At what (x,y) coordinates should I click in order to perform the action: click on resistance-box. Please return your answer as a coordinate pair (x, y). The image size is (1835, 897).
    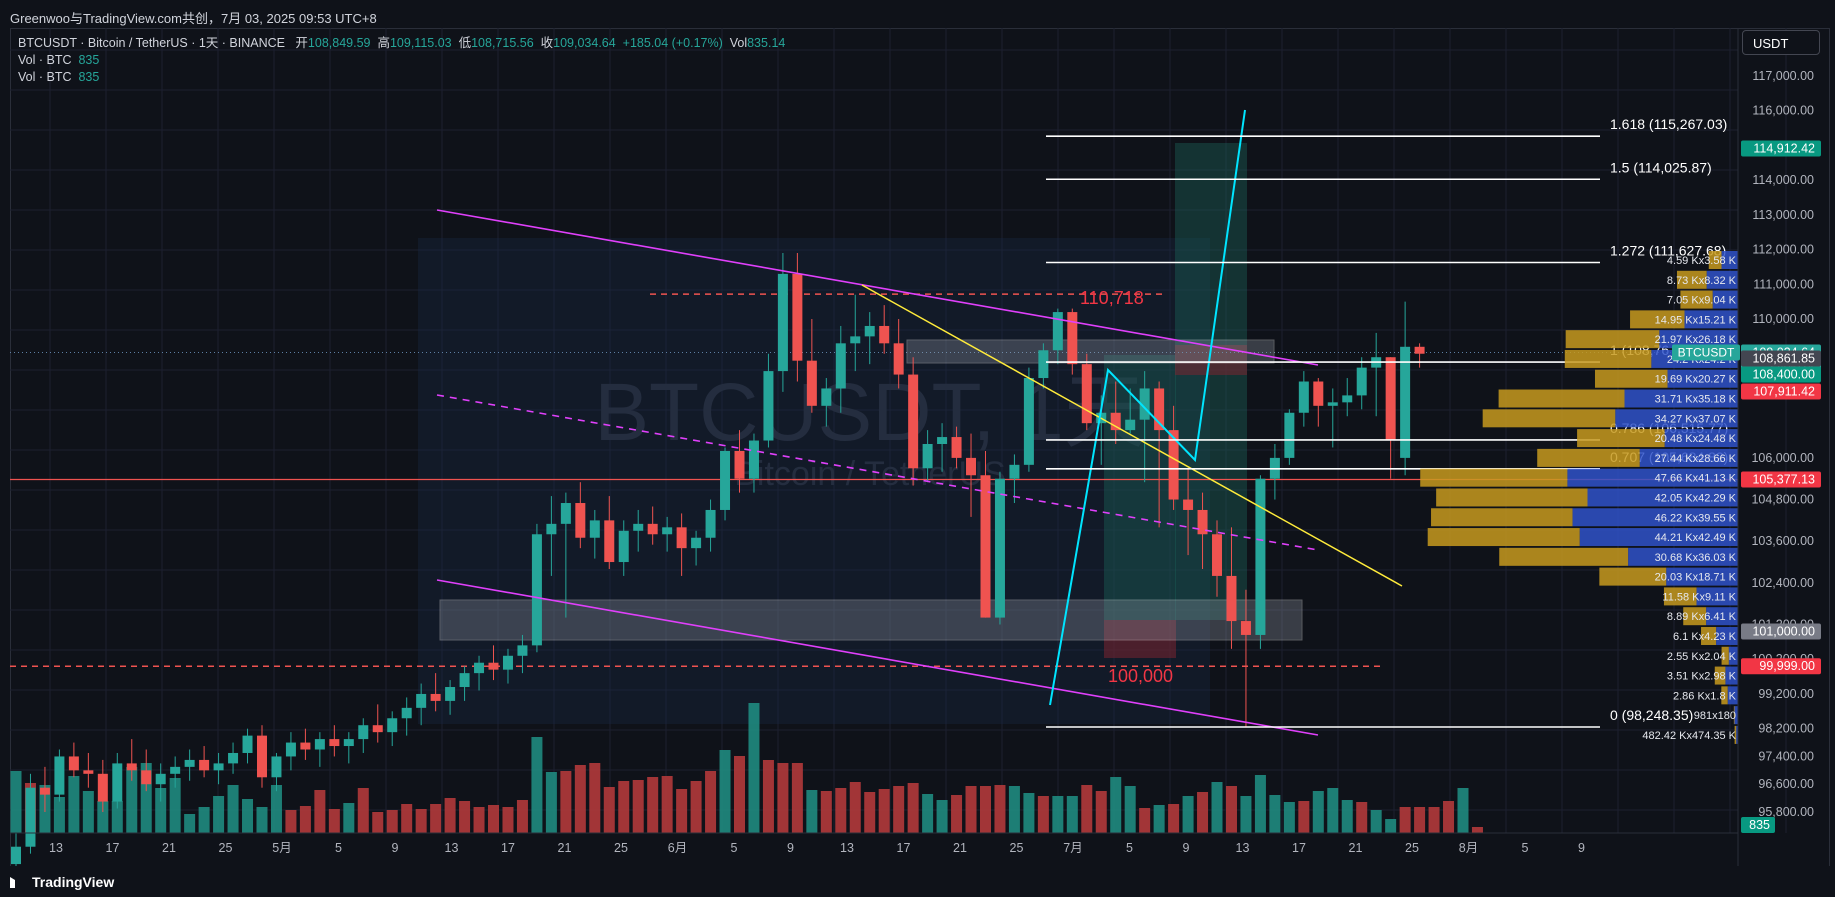
    Looking at the image, I should click on (1090, 351).